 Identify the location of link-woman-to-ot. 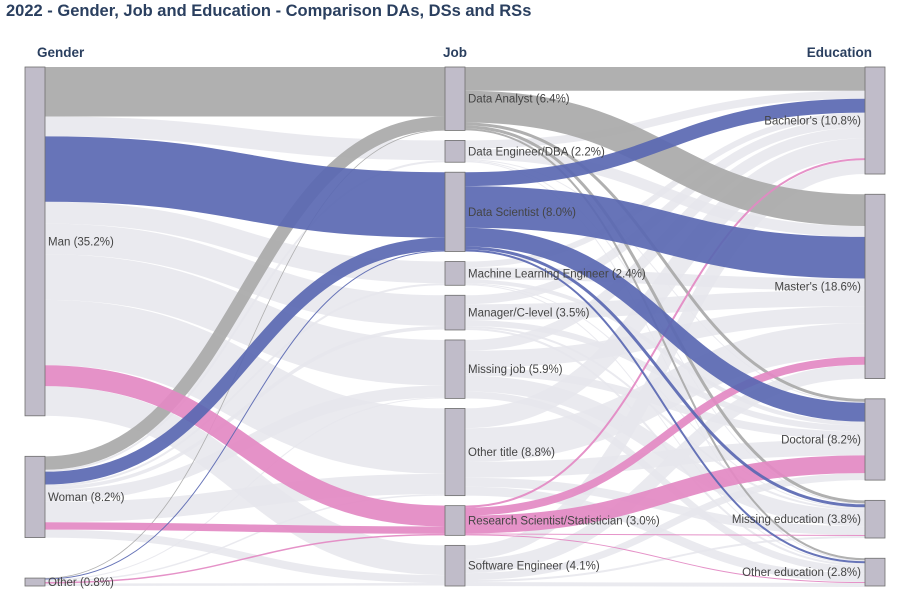
(245, 498).